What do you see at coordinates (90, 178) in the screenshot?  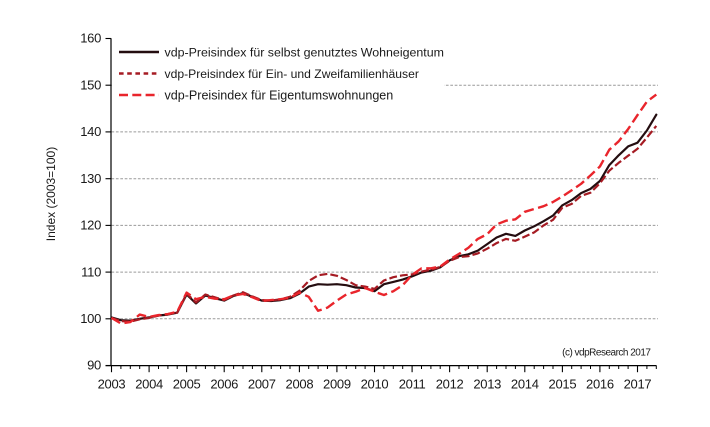 I see `svg-text: 130` at bounding box center [90, 178].